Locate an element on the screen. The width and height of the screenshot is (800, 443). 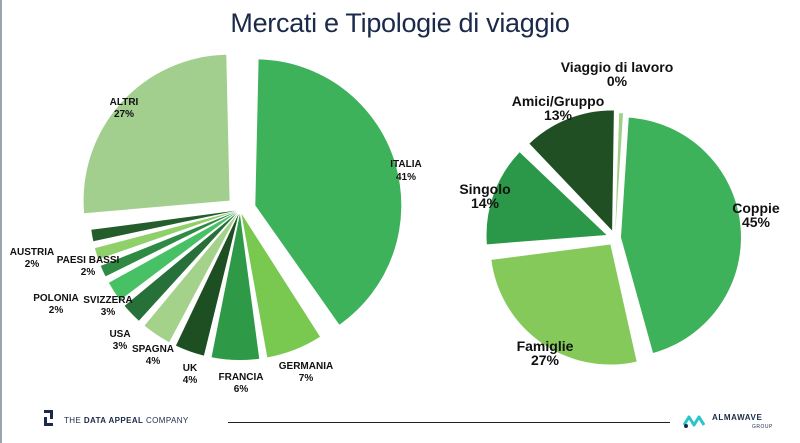
label-singolo: Singolo is located at coordinates (484, 189).